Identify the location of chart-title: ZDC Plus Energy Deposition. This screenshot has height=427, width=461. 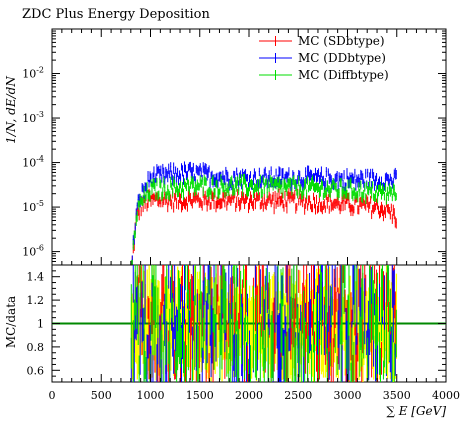
(116, 14).